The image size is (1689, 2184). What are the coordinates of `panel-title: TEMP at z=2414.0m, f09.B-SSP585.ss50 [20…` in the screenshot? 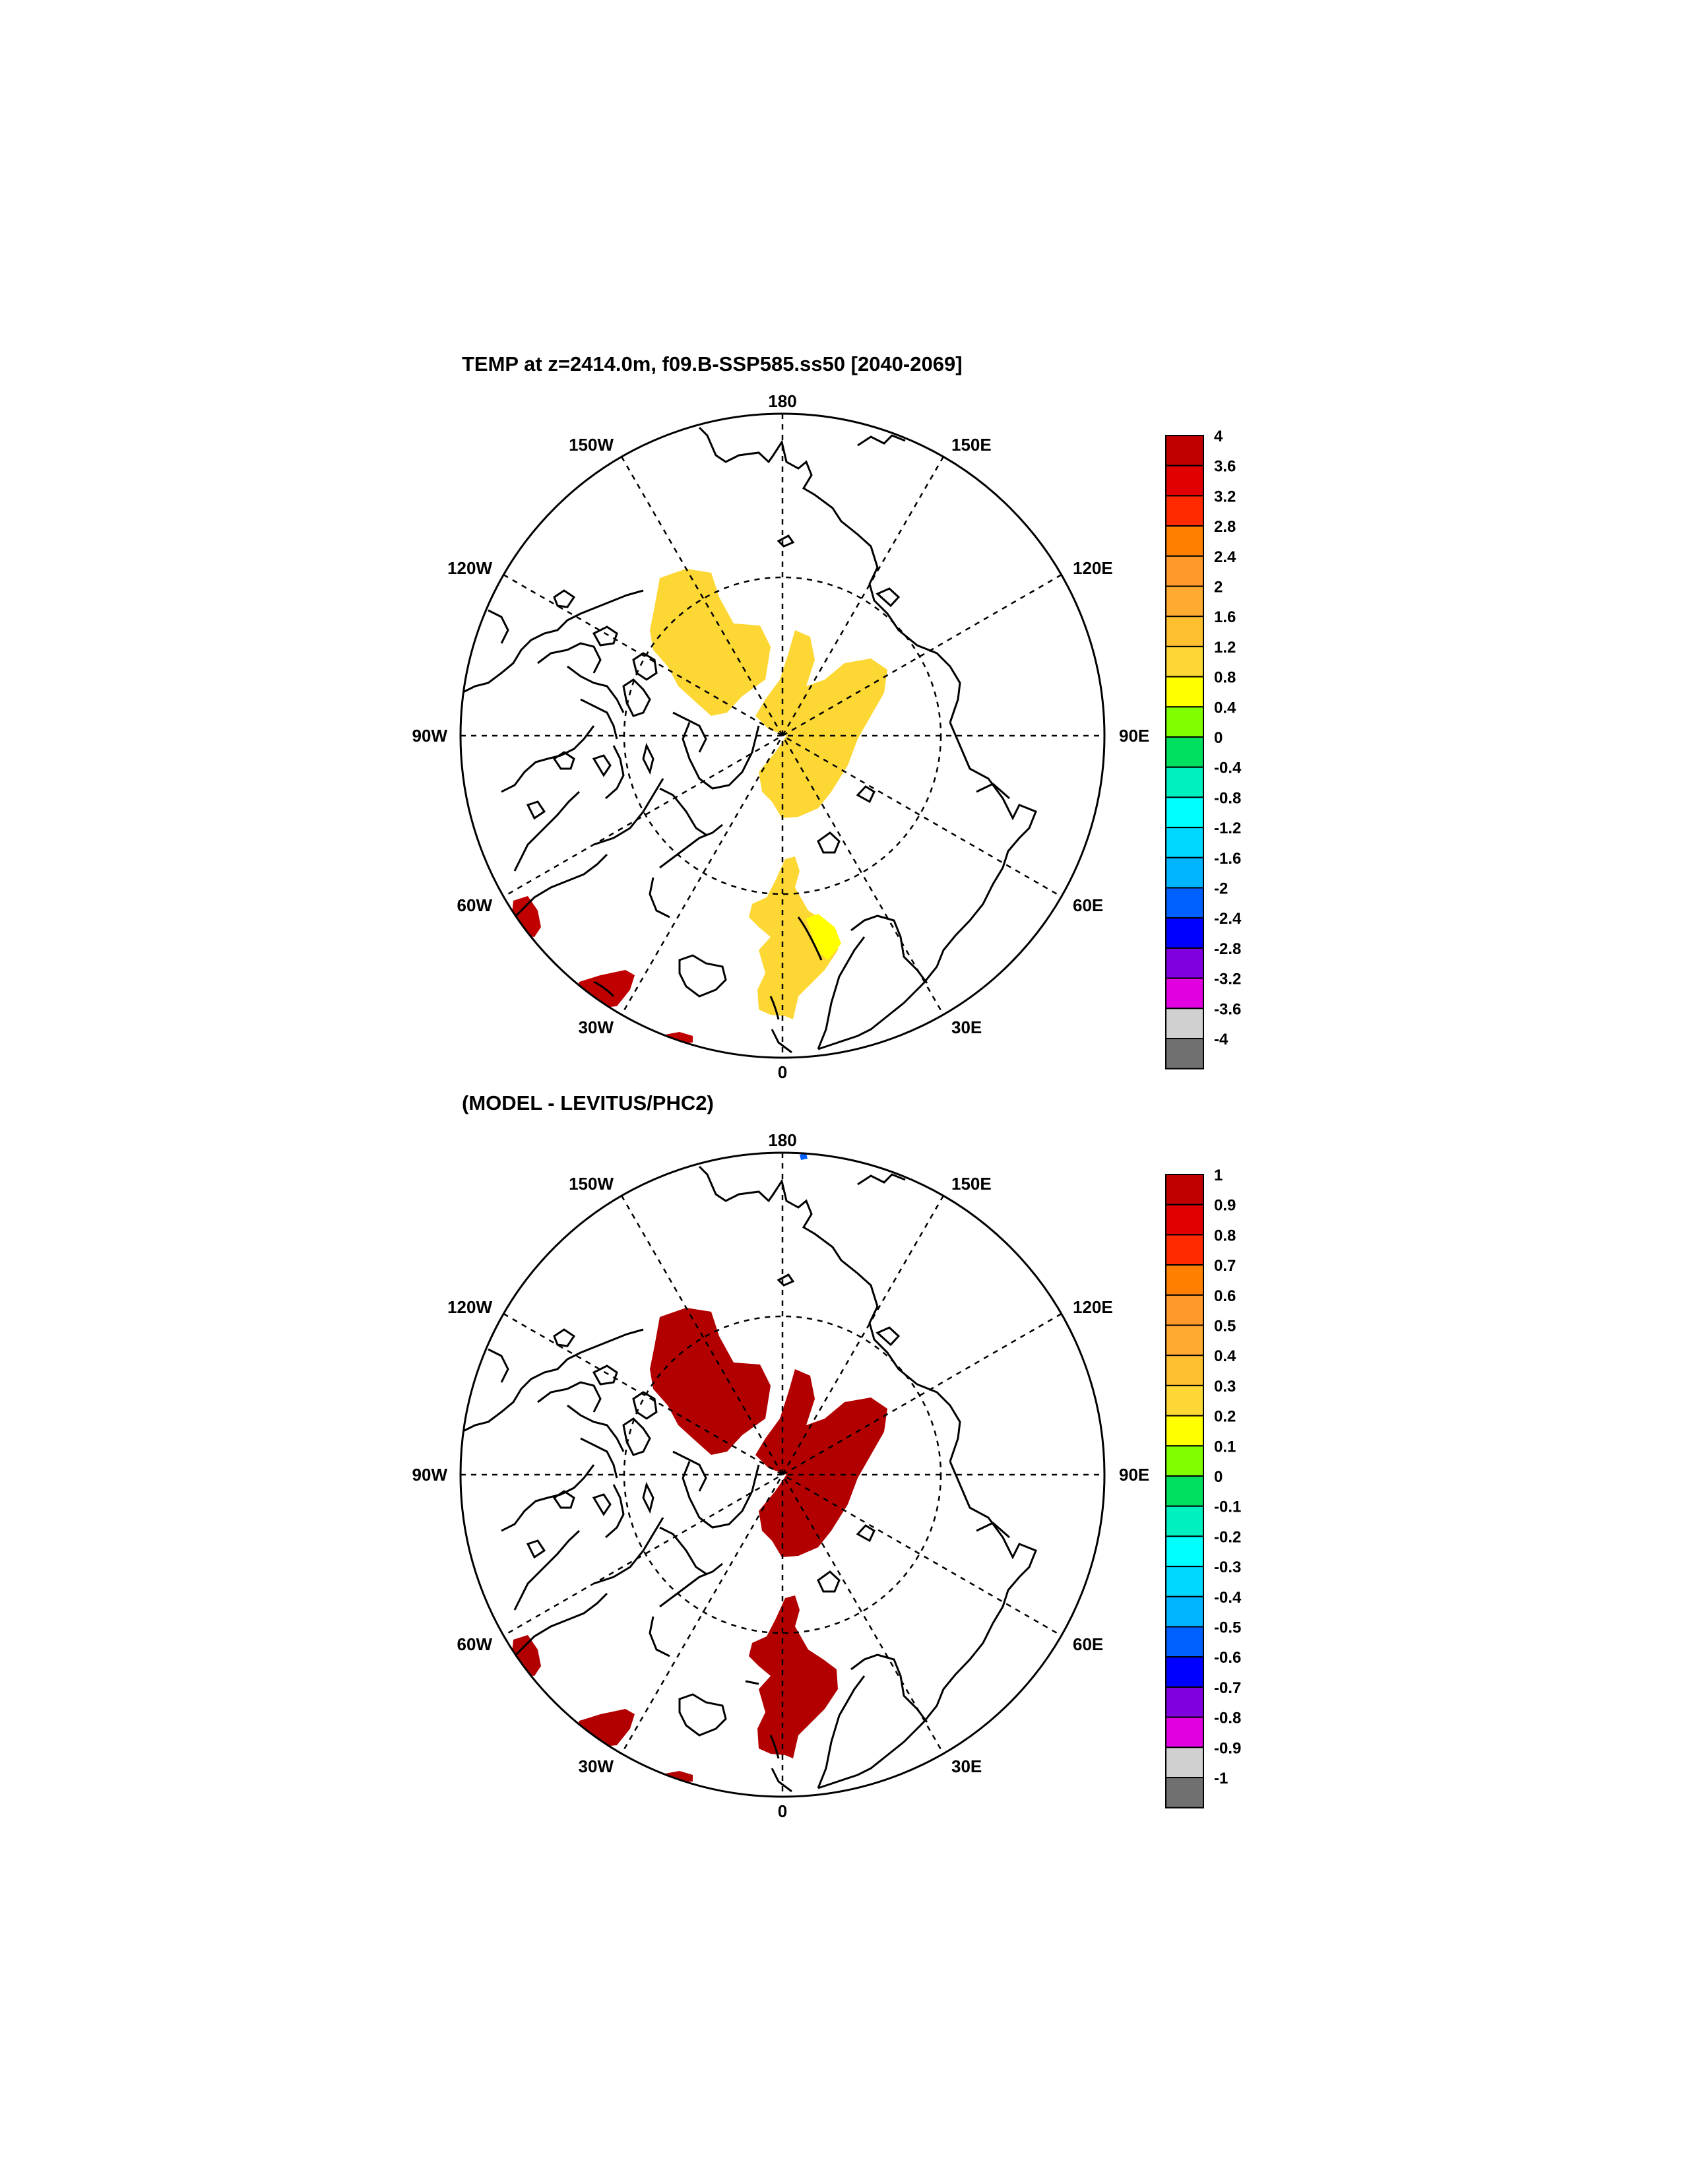 It's located at (712, 363).